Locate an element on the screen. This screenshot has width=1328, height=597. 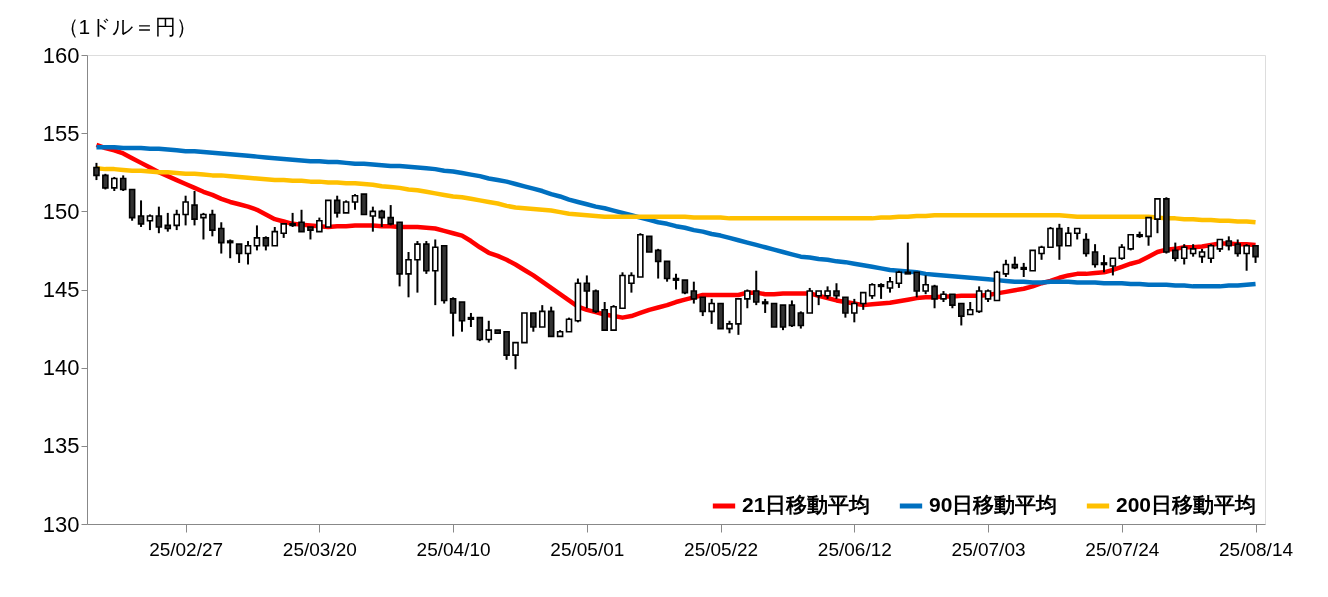
x-tick-label: 25/06/12 is located at coordinates (854, 549).